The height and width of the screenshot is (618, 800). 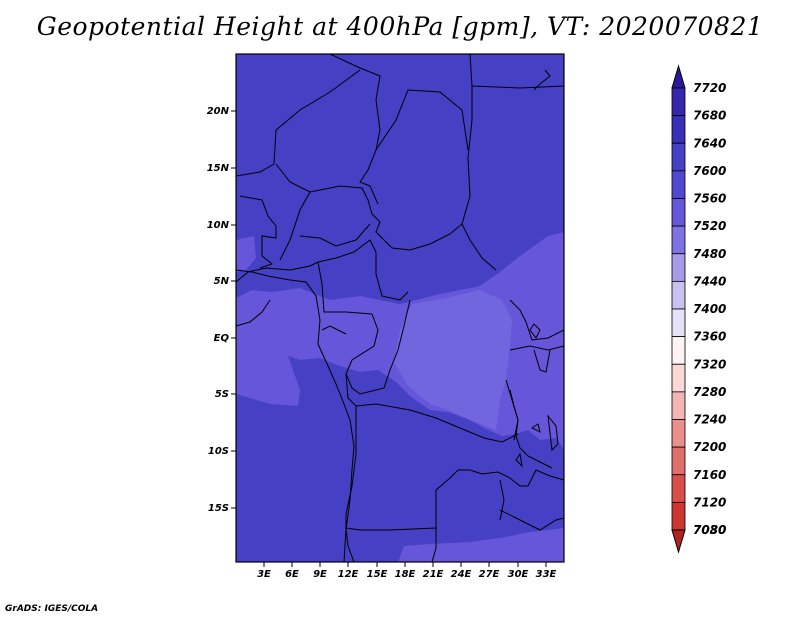 What do you see at coordinates (246, 254) in the screenshot?
I see `height-field-7560-west` at bounding box center [246, 254].